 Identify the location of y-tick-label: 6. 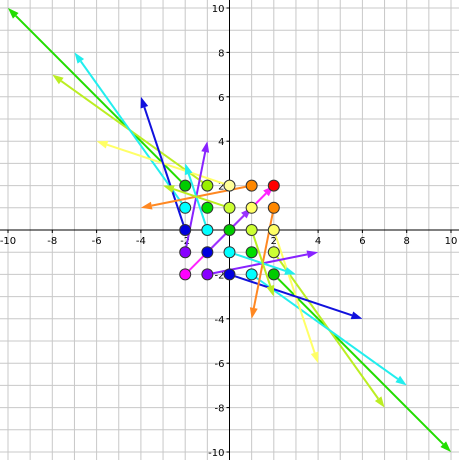
(221, 98).